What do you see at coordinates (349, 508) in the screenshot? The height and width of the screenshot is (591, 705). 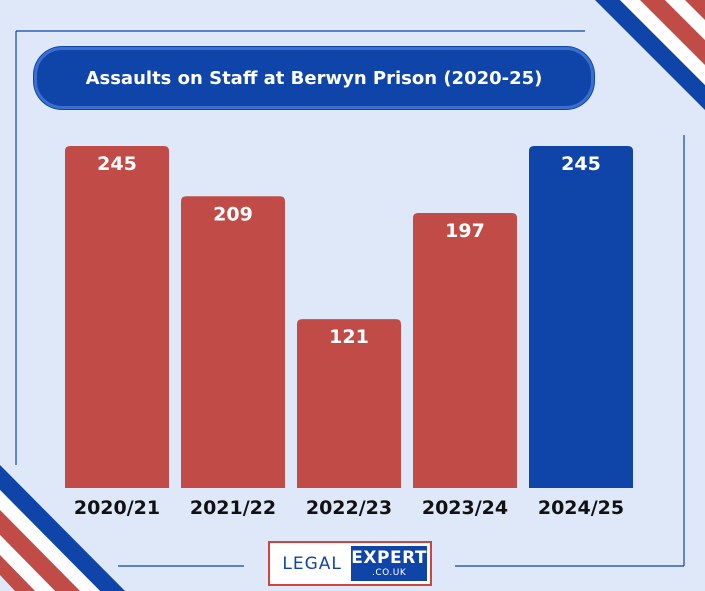 I see `category-label: 2022/23` at bounding box center [349, 508].